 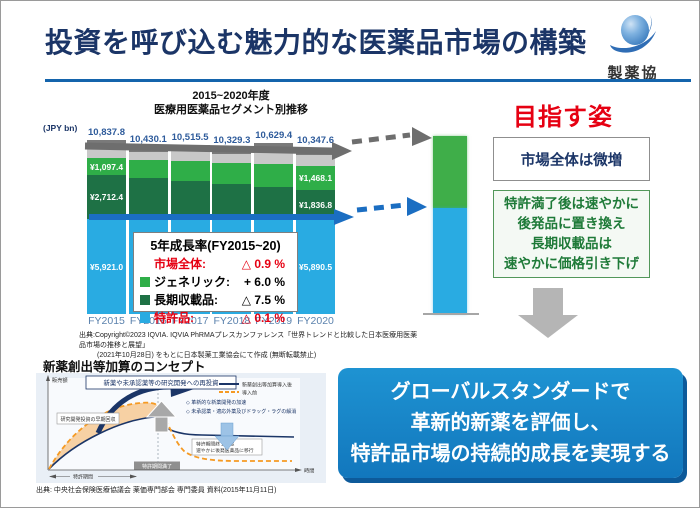 What do you see at coordinates (106, 321) in the screenshot?
I see `x-axis-tick-label: FY2015` at bounding box center [106, 321].